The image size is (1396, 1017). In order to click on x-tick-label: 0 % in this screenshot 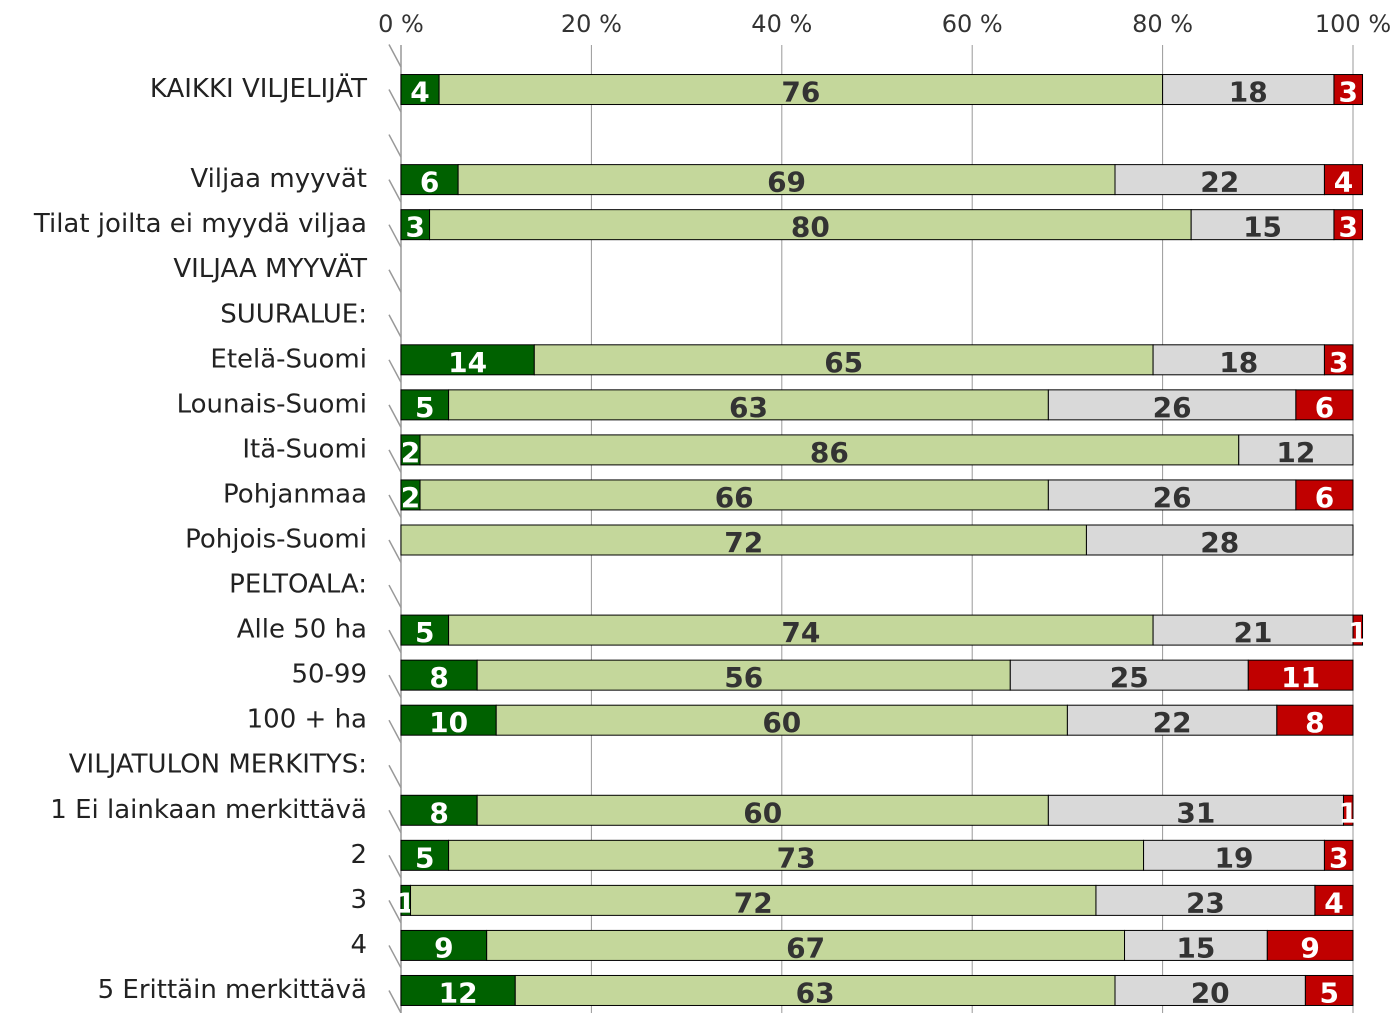, I will do `click(401, 24)`.